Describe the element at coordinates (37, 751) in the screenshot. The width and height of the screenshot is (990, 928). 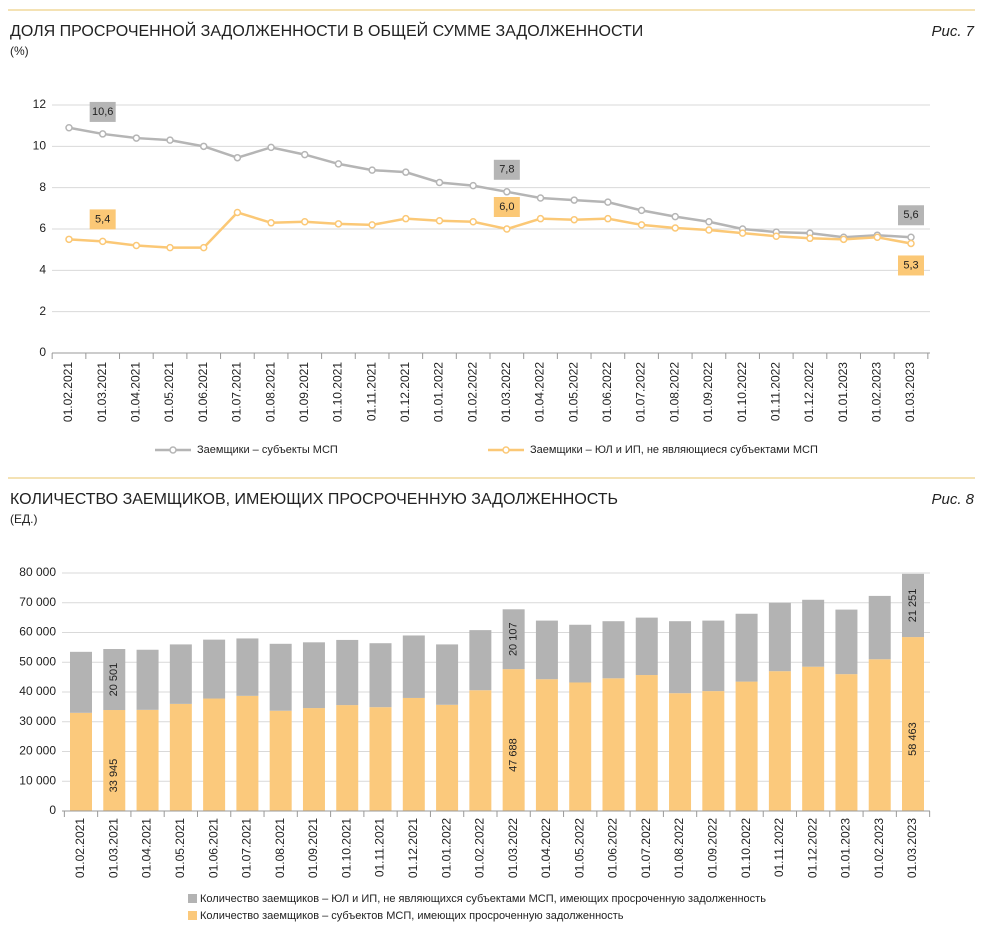
I see `y-tick-label: 20 000` at that location.